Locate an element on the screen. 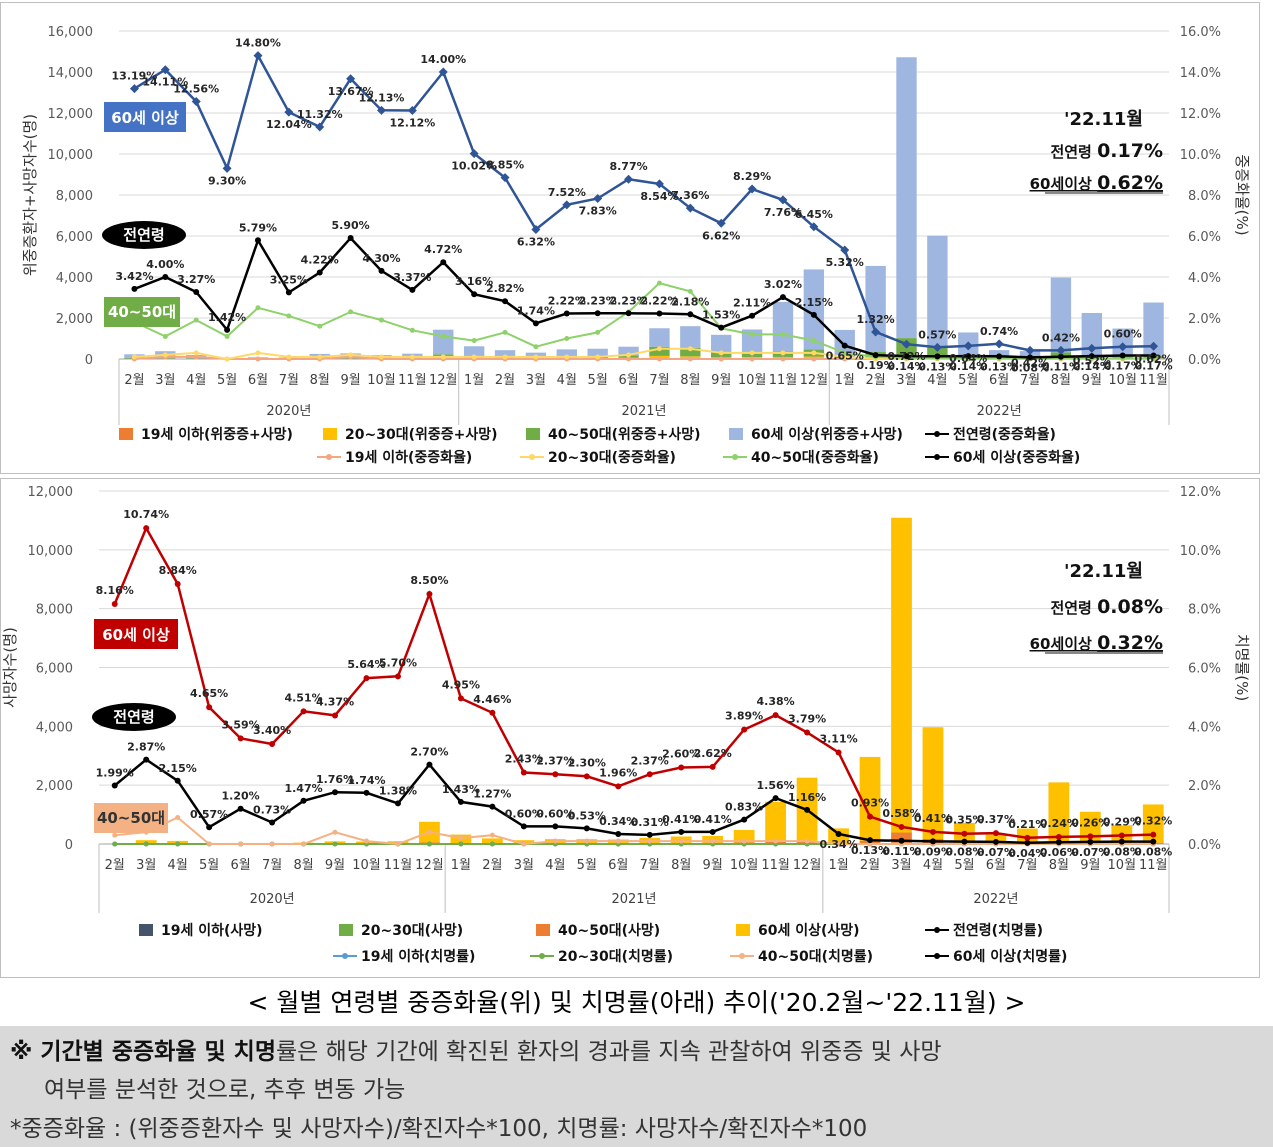  data-label-60plus: 0.32% is located at coordinates (1153, 821).